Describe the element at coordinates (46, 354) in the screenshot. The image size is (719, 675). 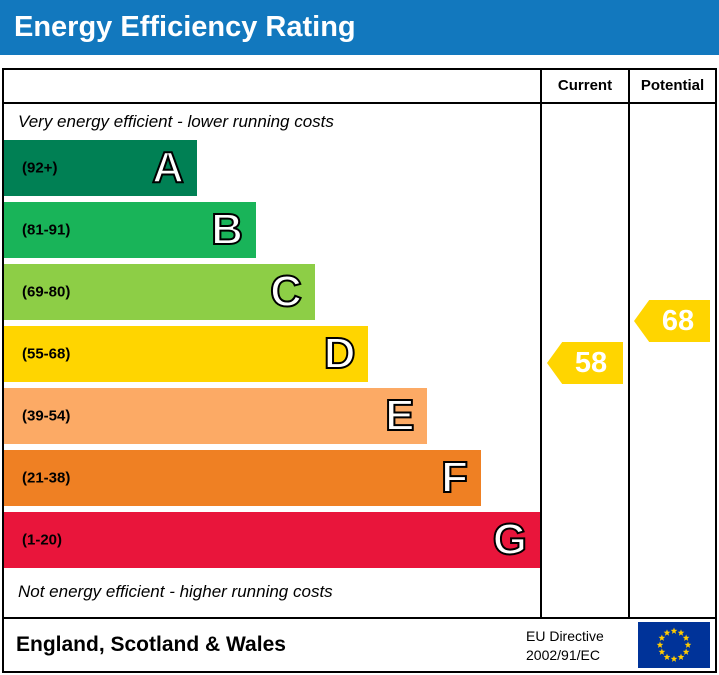
I see `band-range-label: (55-68)` at that location.